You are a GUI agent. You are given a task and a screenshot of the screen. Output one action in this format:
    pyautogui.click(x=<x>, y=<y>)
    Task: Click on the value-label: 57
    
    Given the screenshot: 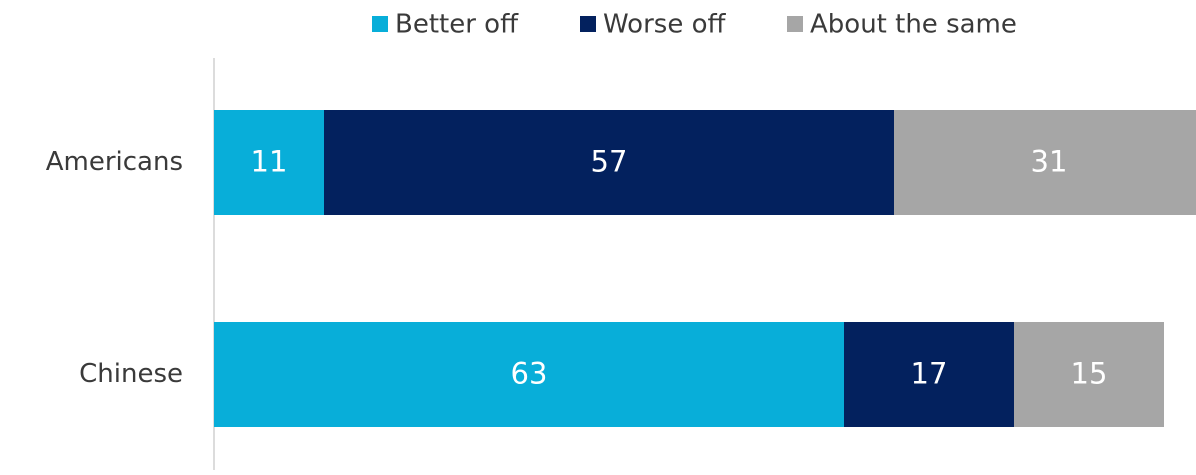 What is the action you would take?
    pyautogui.click(x=609, y=162)
    